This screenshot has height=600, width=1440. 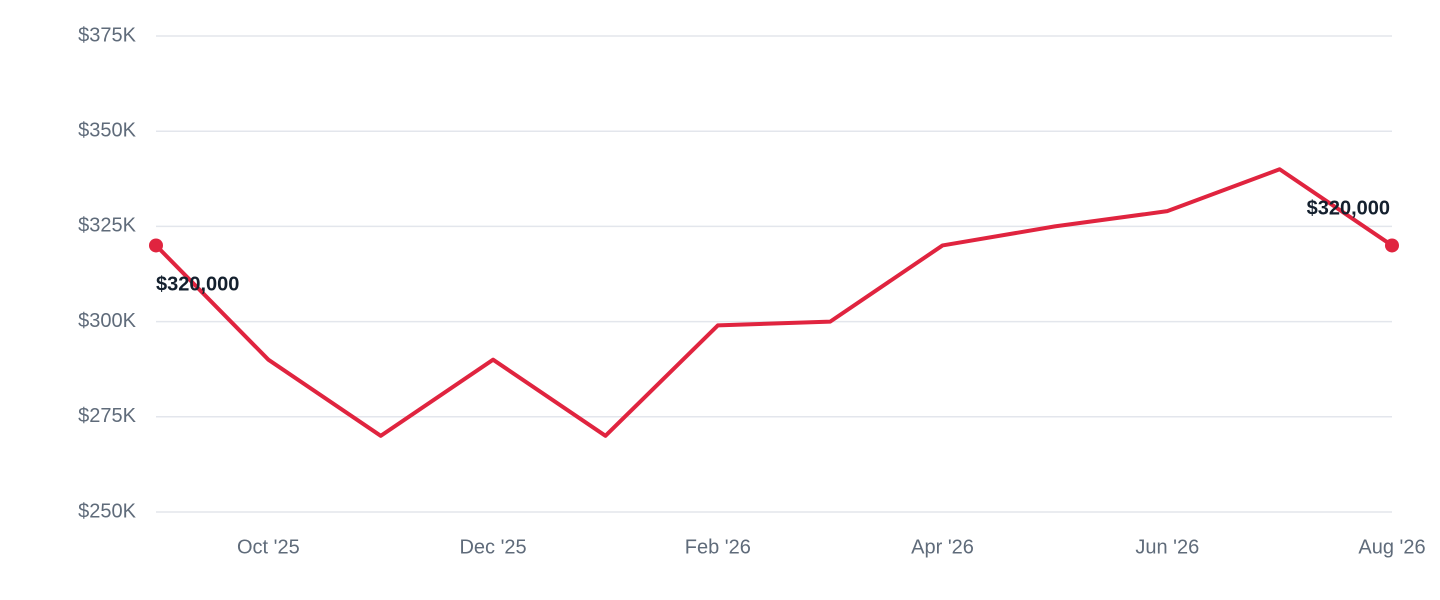 I want to click on x-tick-label: Aug '26, so click(x=1391, y=547).